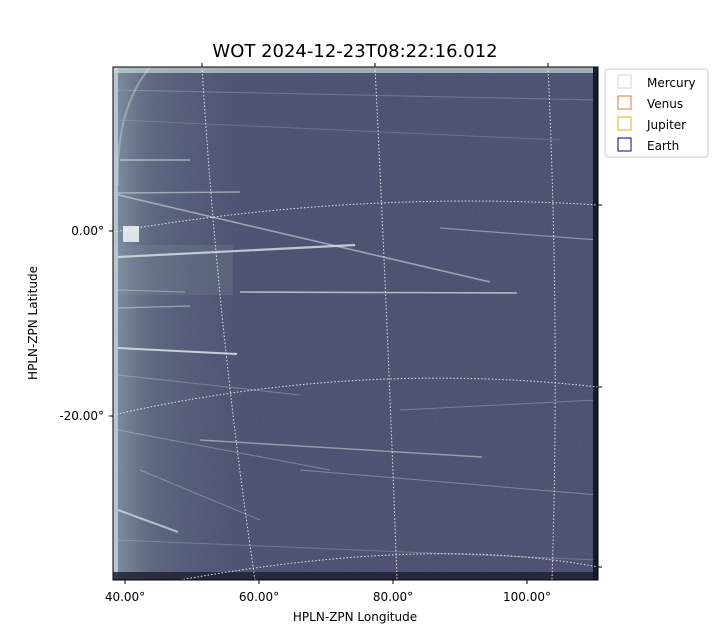  I want to click on x-axis-ticks: 40.00° 60.00° 80.00° 100.00°, so click(328, 592).